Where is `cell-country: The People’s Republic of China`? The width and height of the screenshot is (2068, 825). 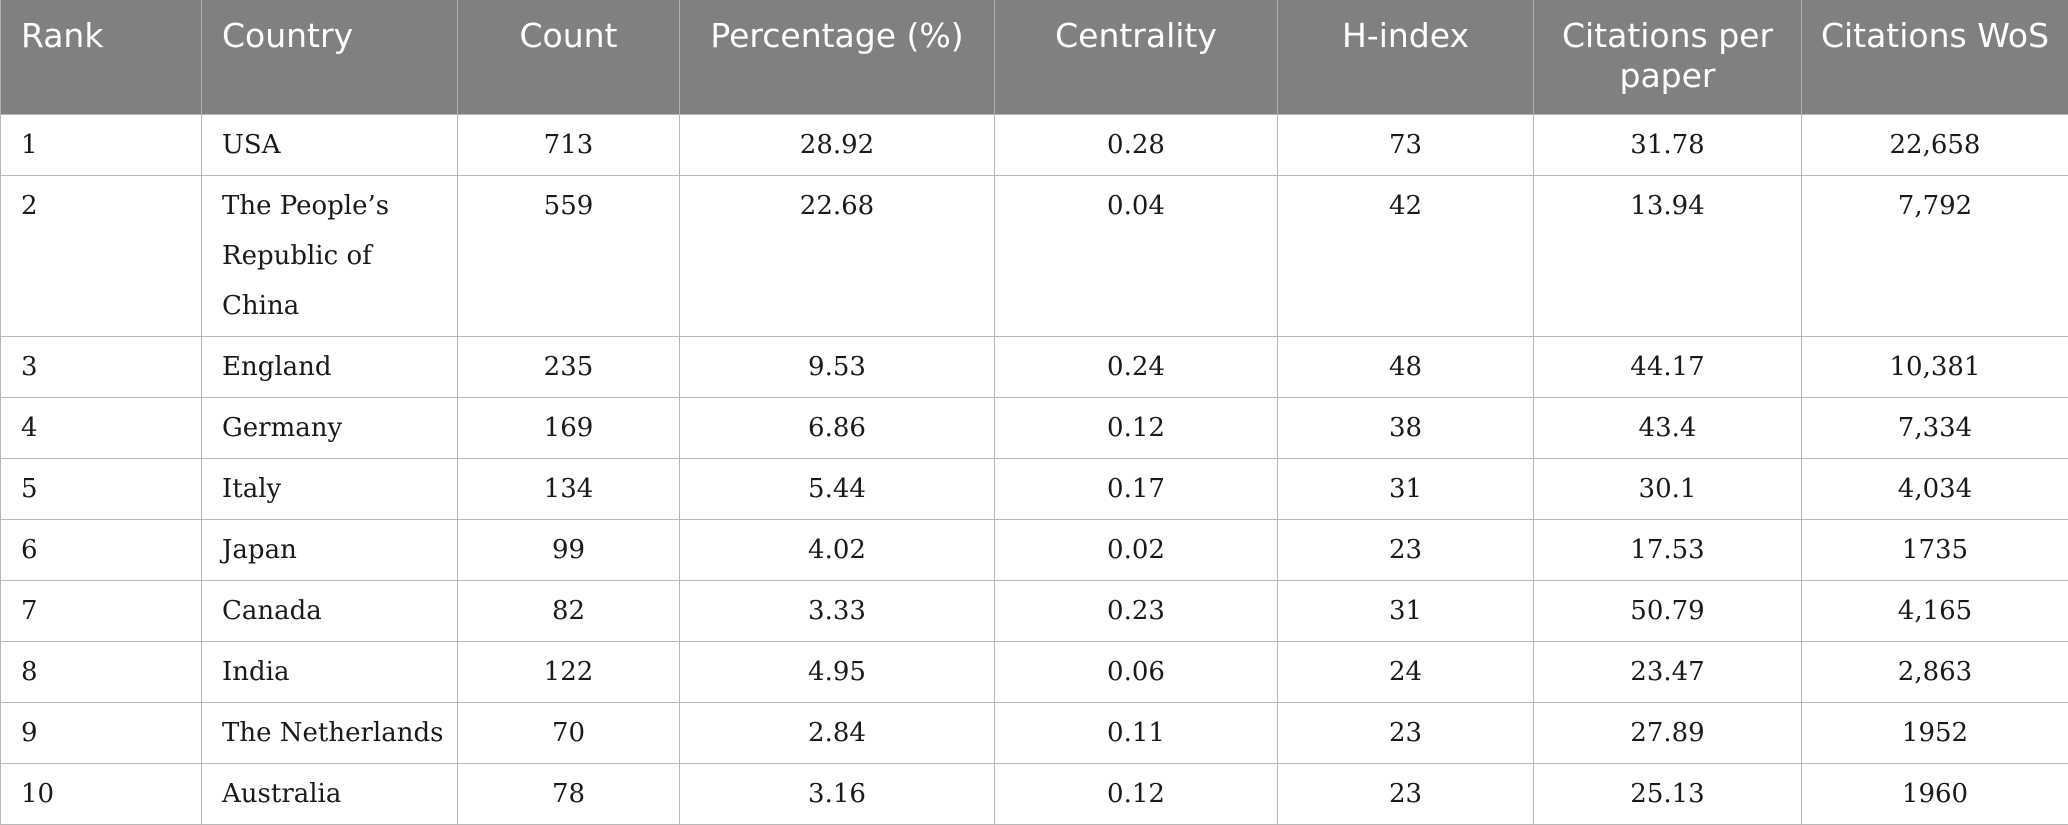 cell-country: The People’s Republic of China is located at coordinates (330, 255).